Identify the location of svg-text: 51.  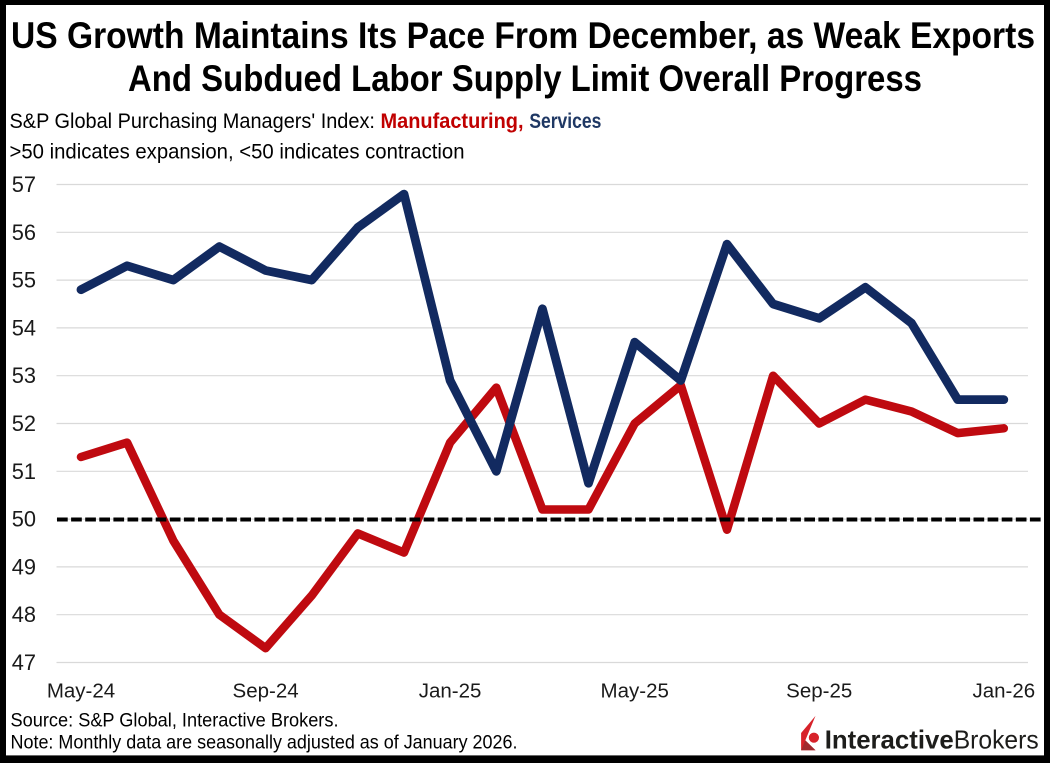
(24, 471).